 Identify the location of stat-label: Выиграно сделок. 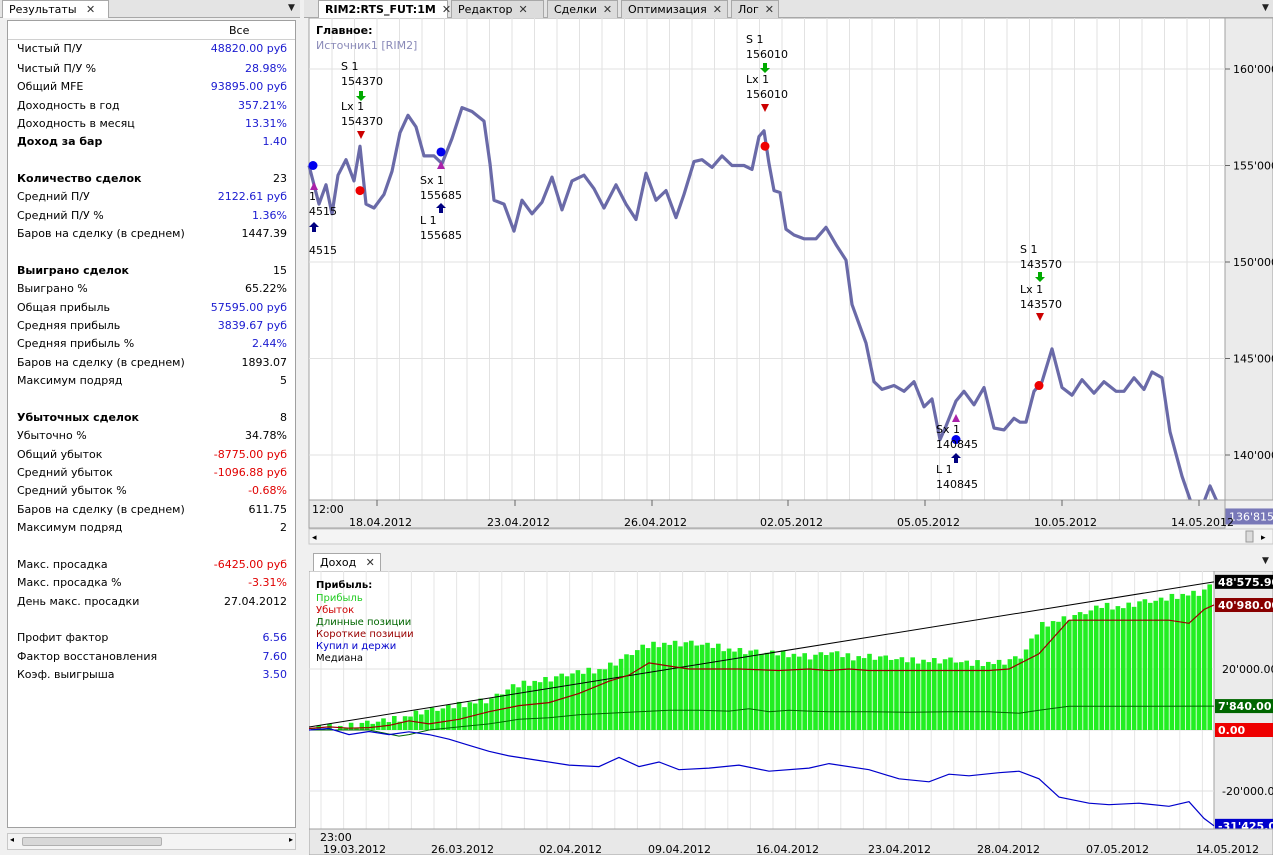
(73, 270).